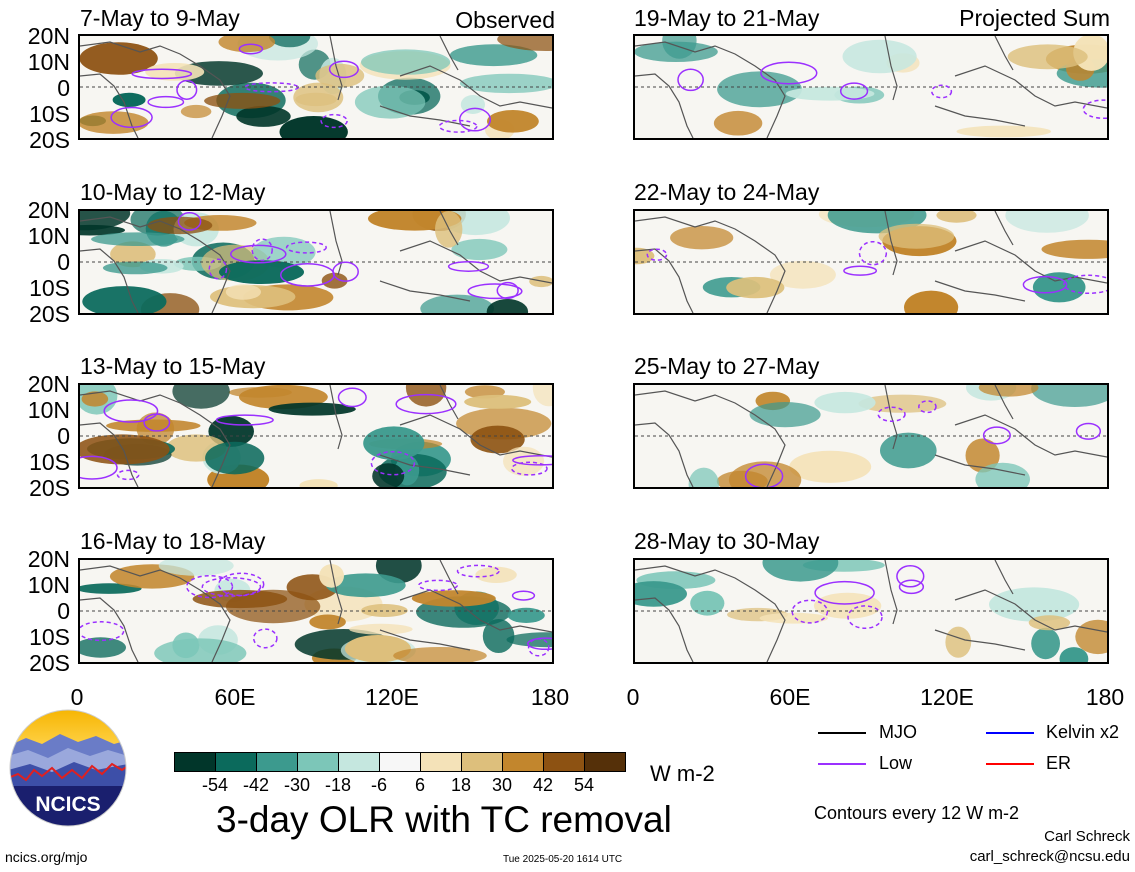 Image resolution: width=1135 pixels, height=872 pixels. What do you see at coordinates (505, 20) in the screenshot?
I see `panel-tag: Observed` at bounding box center [505, 20].